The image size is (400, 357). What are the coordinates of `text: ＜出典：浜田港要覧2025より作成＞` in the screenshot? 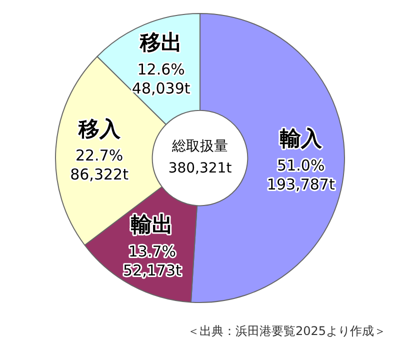 It's located at (286, 331).